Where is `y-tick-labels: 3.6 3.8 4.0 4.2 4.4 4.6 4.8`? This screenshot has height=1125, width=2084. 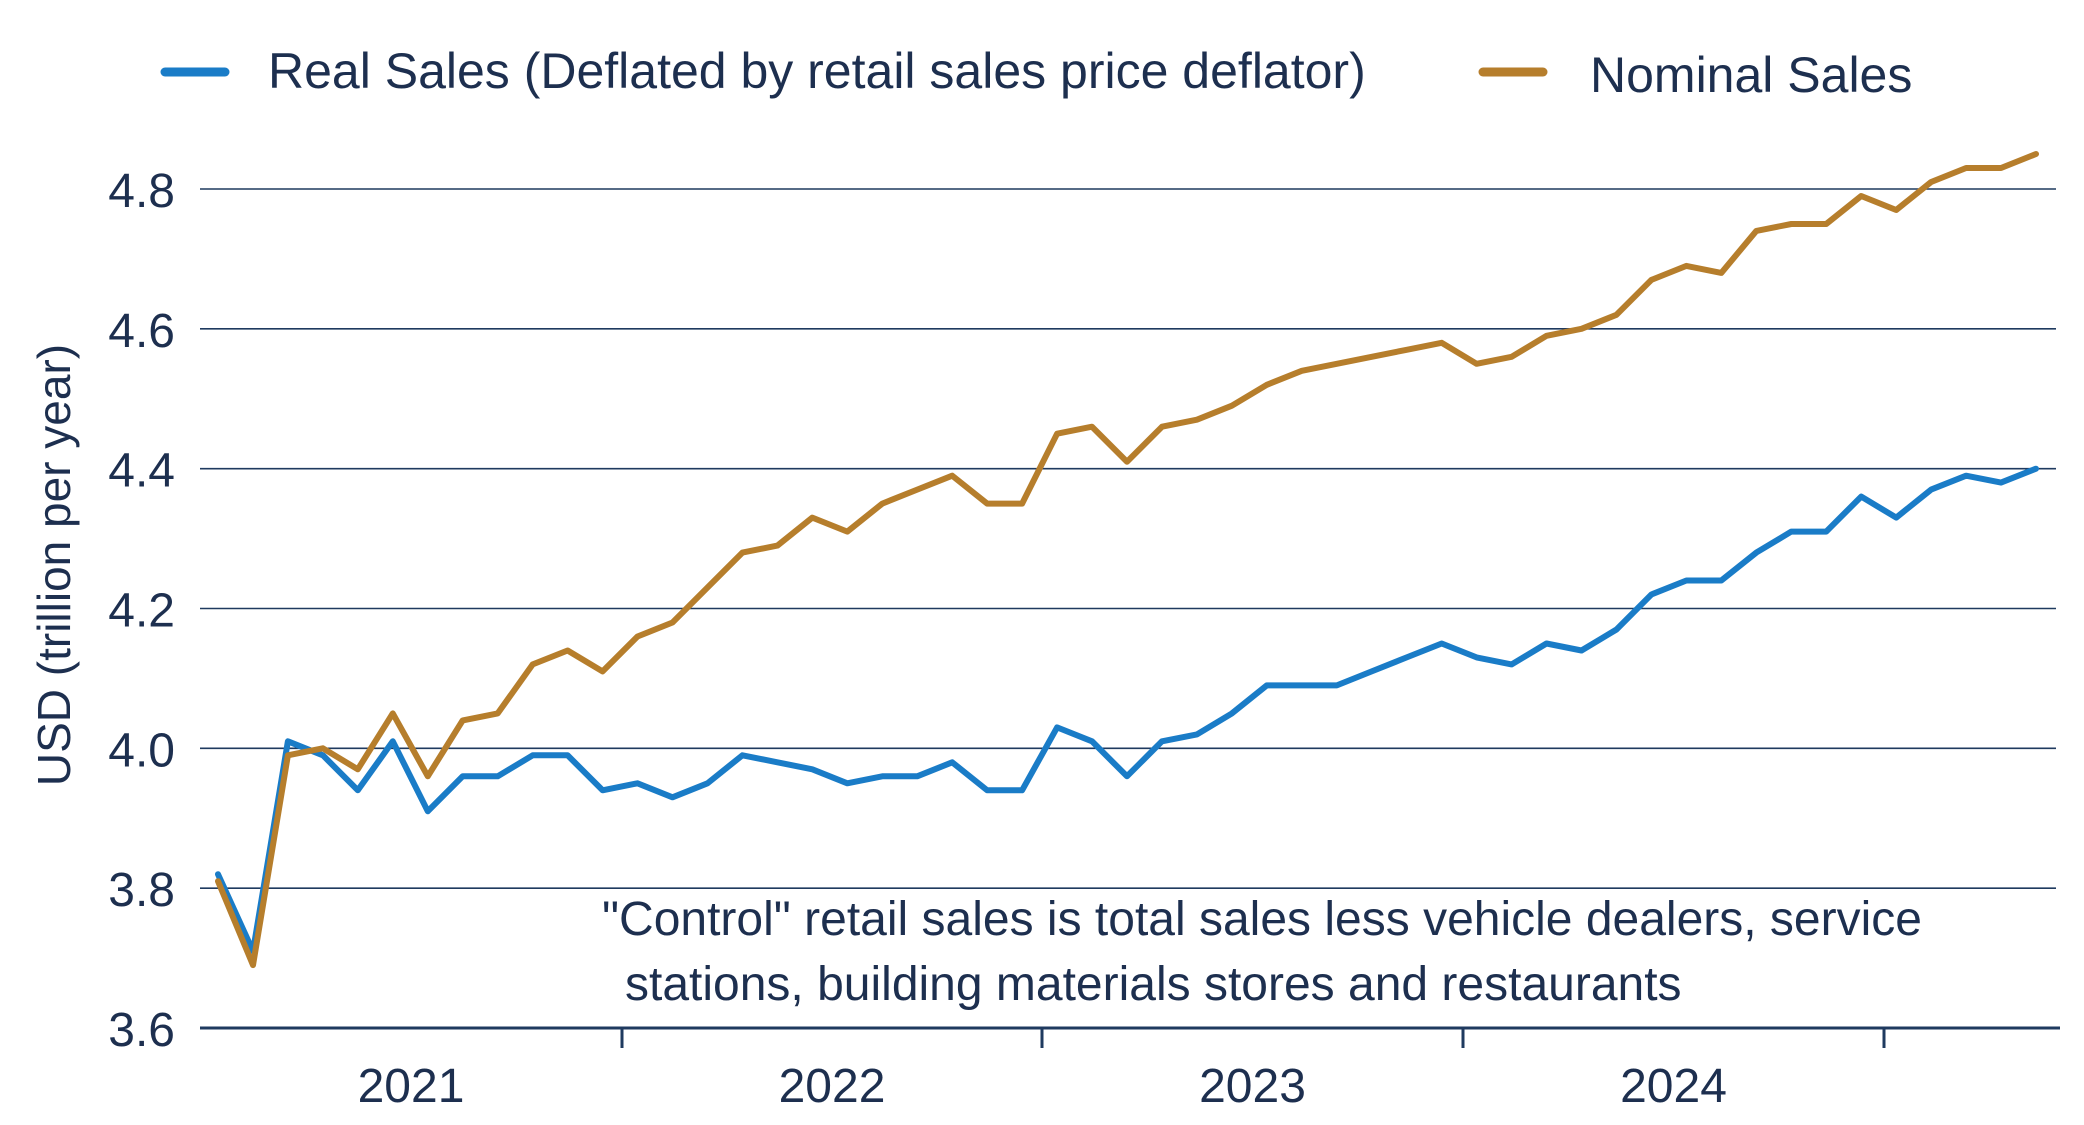 y-tick-labels: 3.6 3.8 4.0 4.2 4.4 4.6 4.8 is located at coordinates (141, 611).